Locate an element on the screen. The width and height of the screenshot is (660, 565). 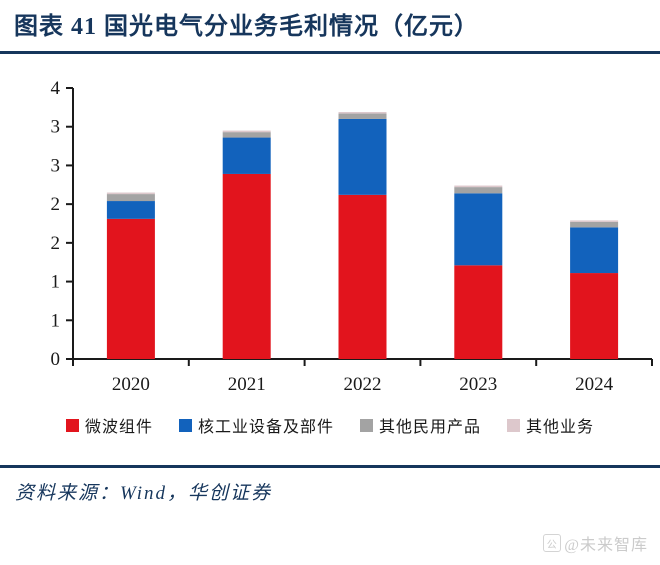
figure-title: 图表 41 国光电气分业务毛利情况（亿元） is located at coordinates (246, 27).